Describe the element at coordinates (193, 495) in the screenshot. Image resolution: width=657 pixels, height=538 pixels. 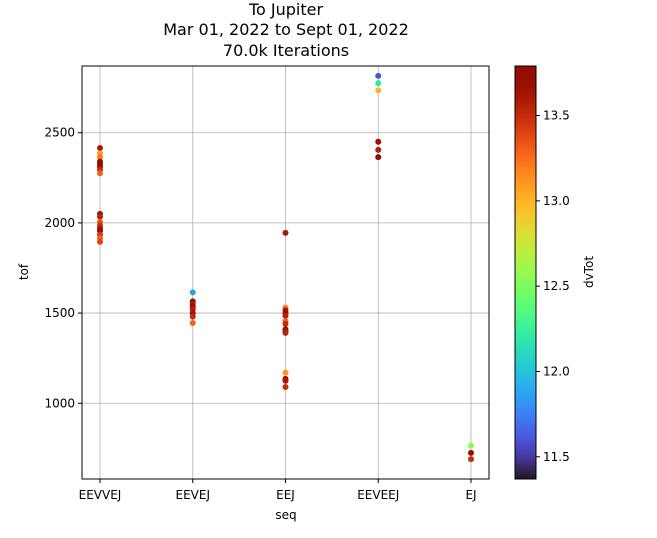
I see `x-tick-label: EEVEJ` at that location.